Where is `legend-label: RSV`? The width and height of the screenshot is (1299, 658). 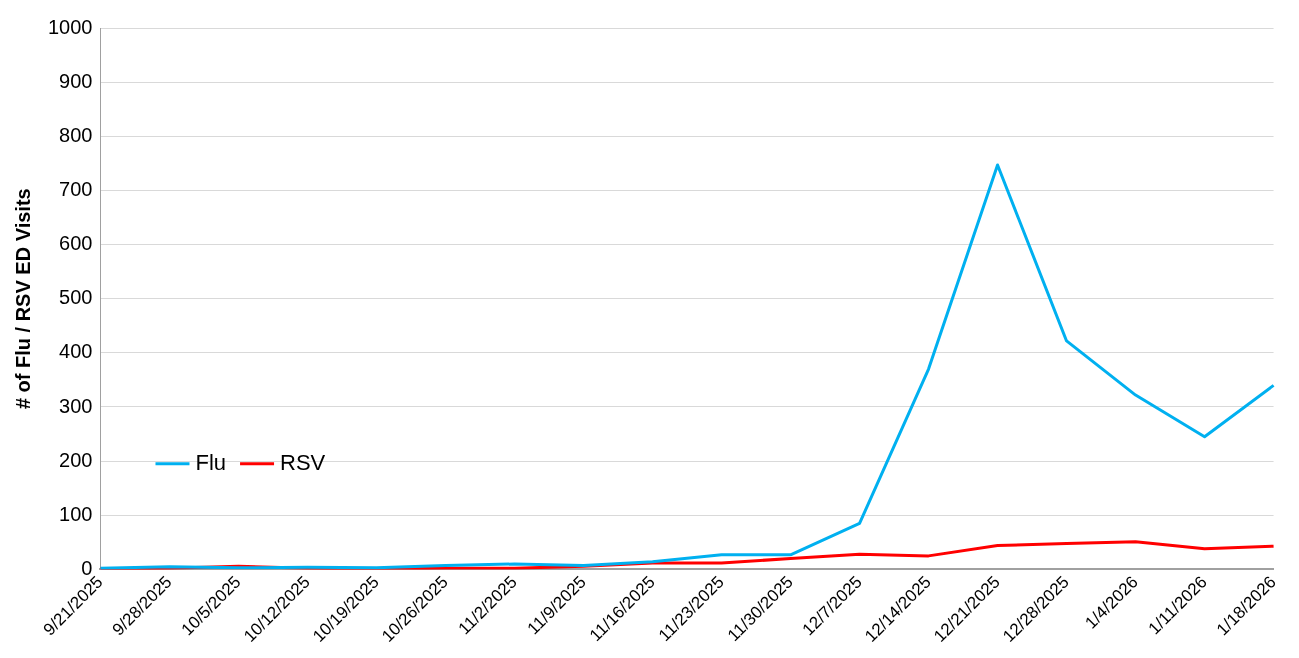 legend-label: RSV is located at coordinates (303, 462).